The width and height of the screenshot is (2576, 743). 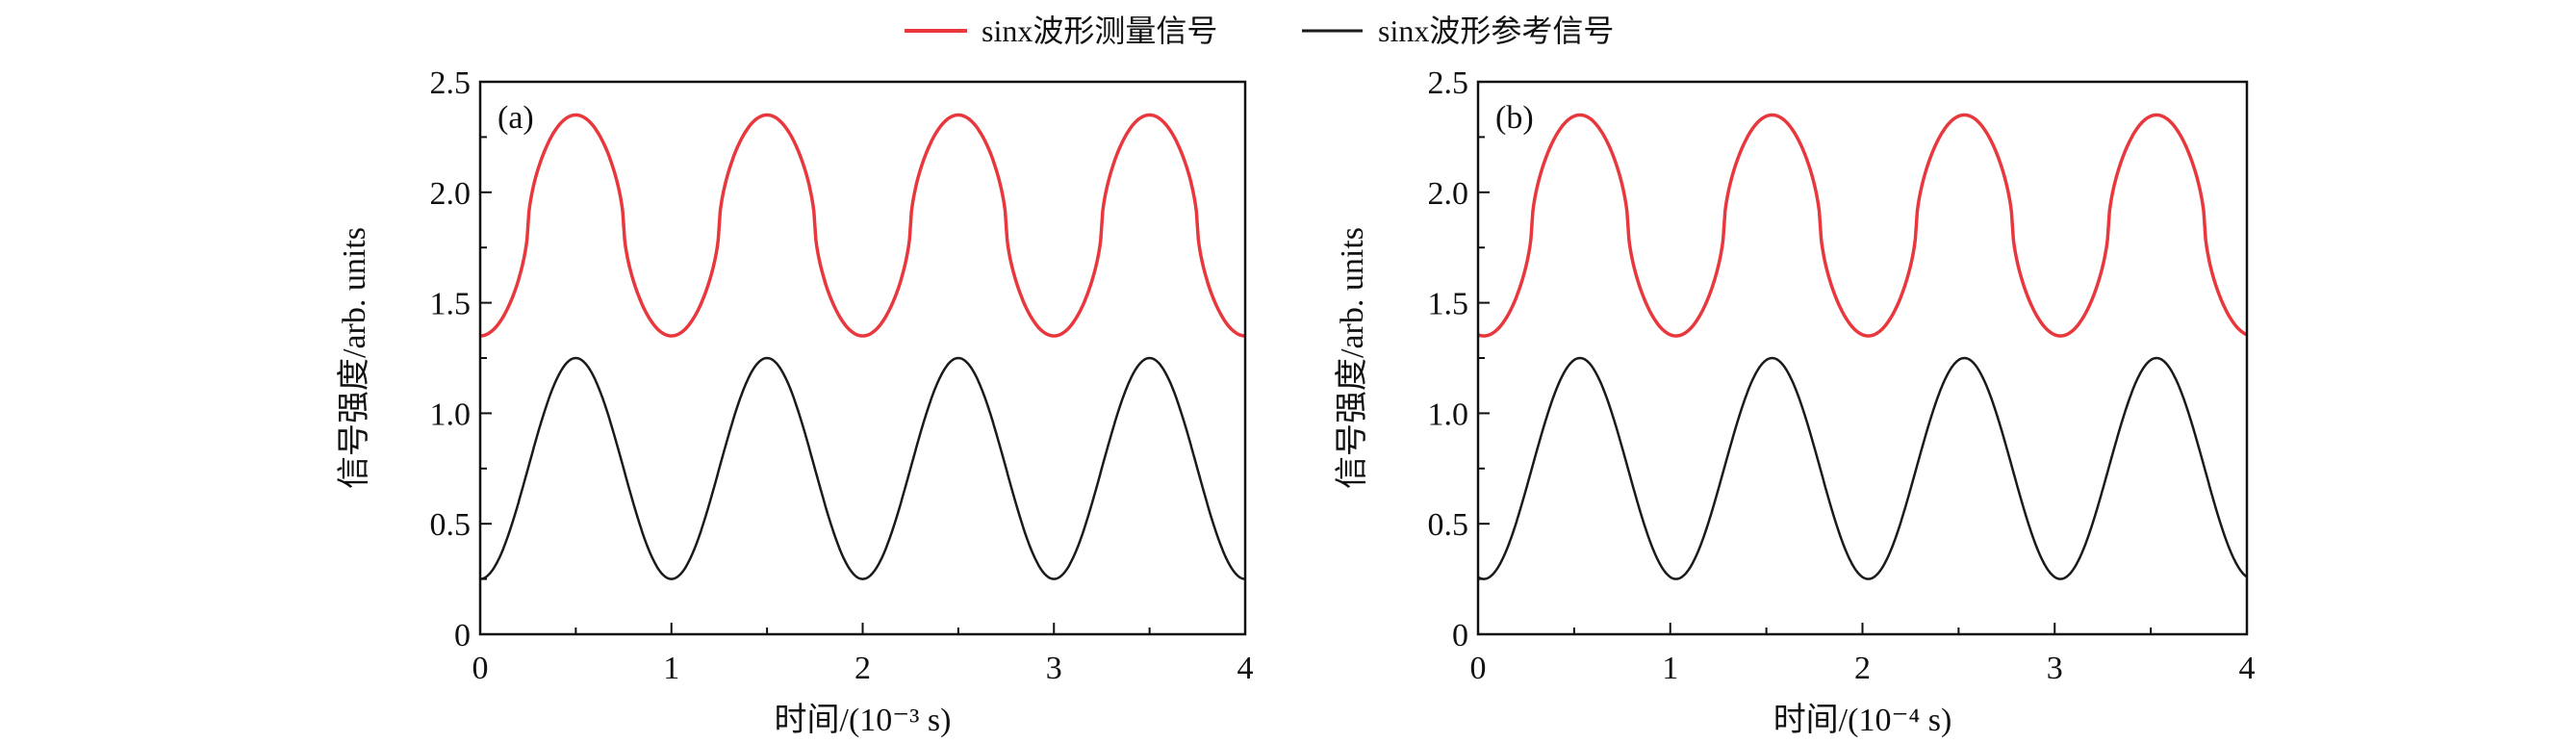 I want to click on x-axis-label: 时间/(10⁻³ s), so click(x=863, y=721).